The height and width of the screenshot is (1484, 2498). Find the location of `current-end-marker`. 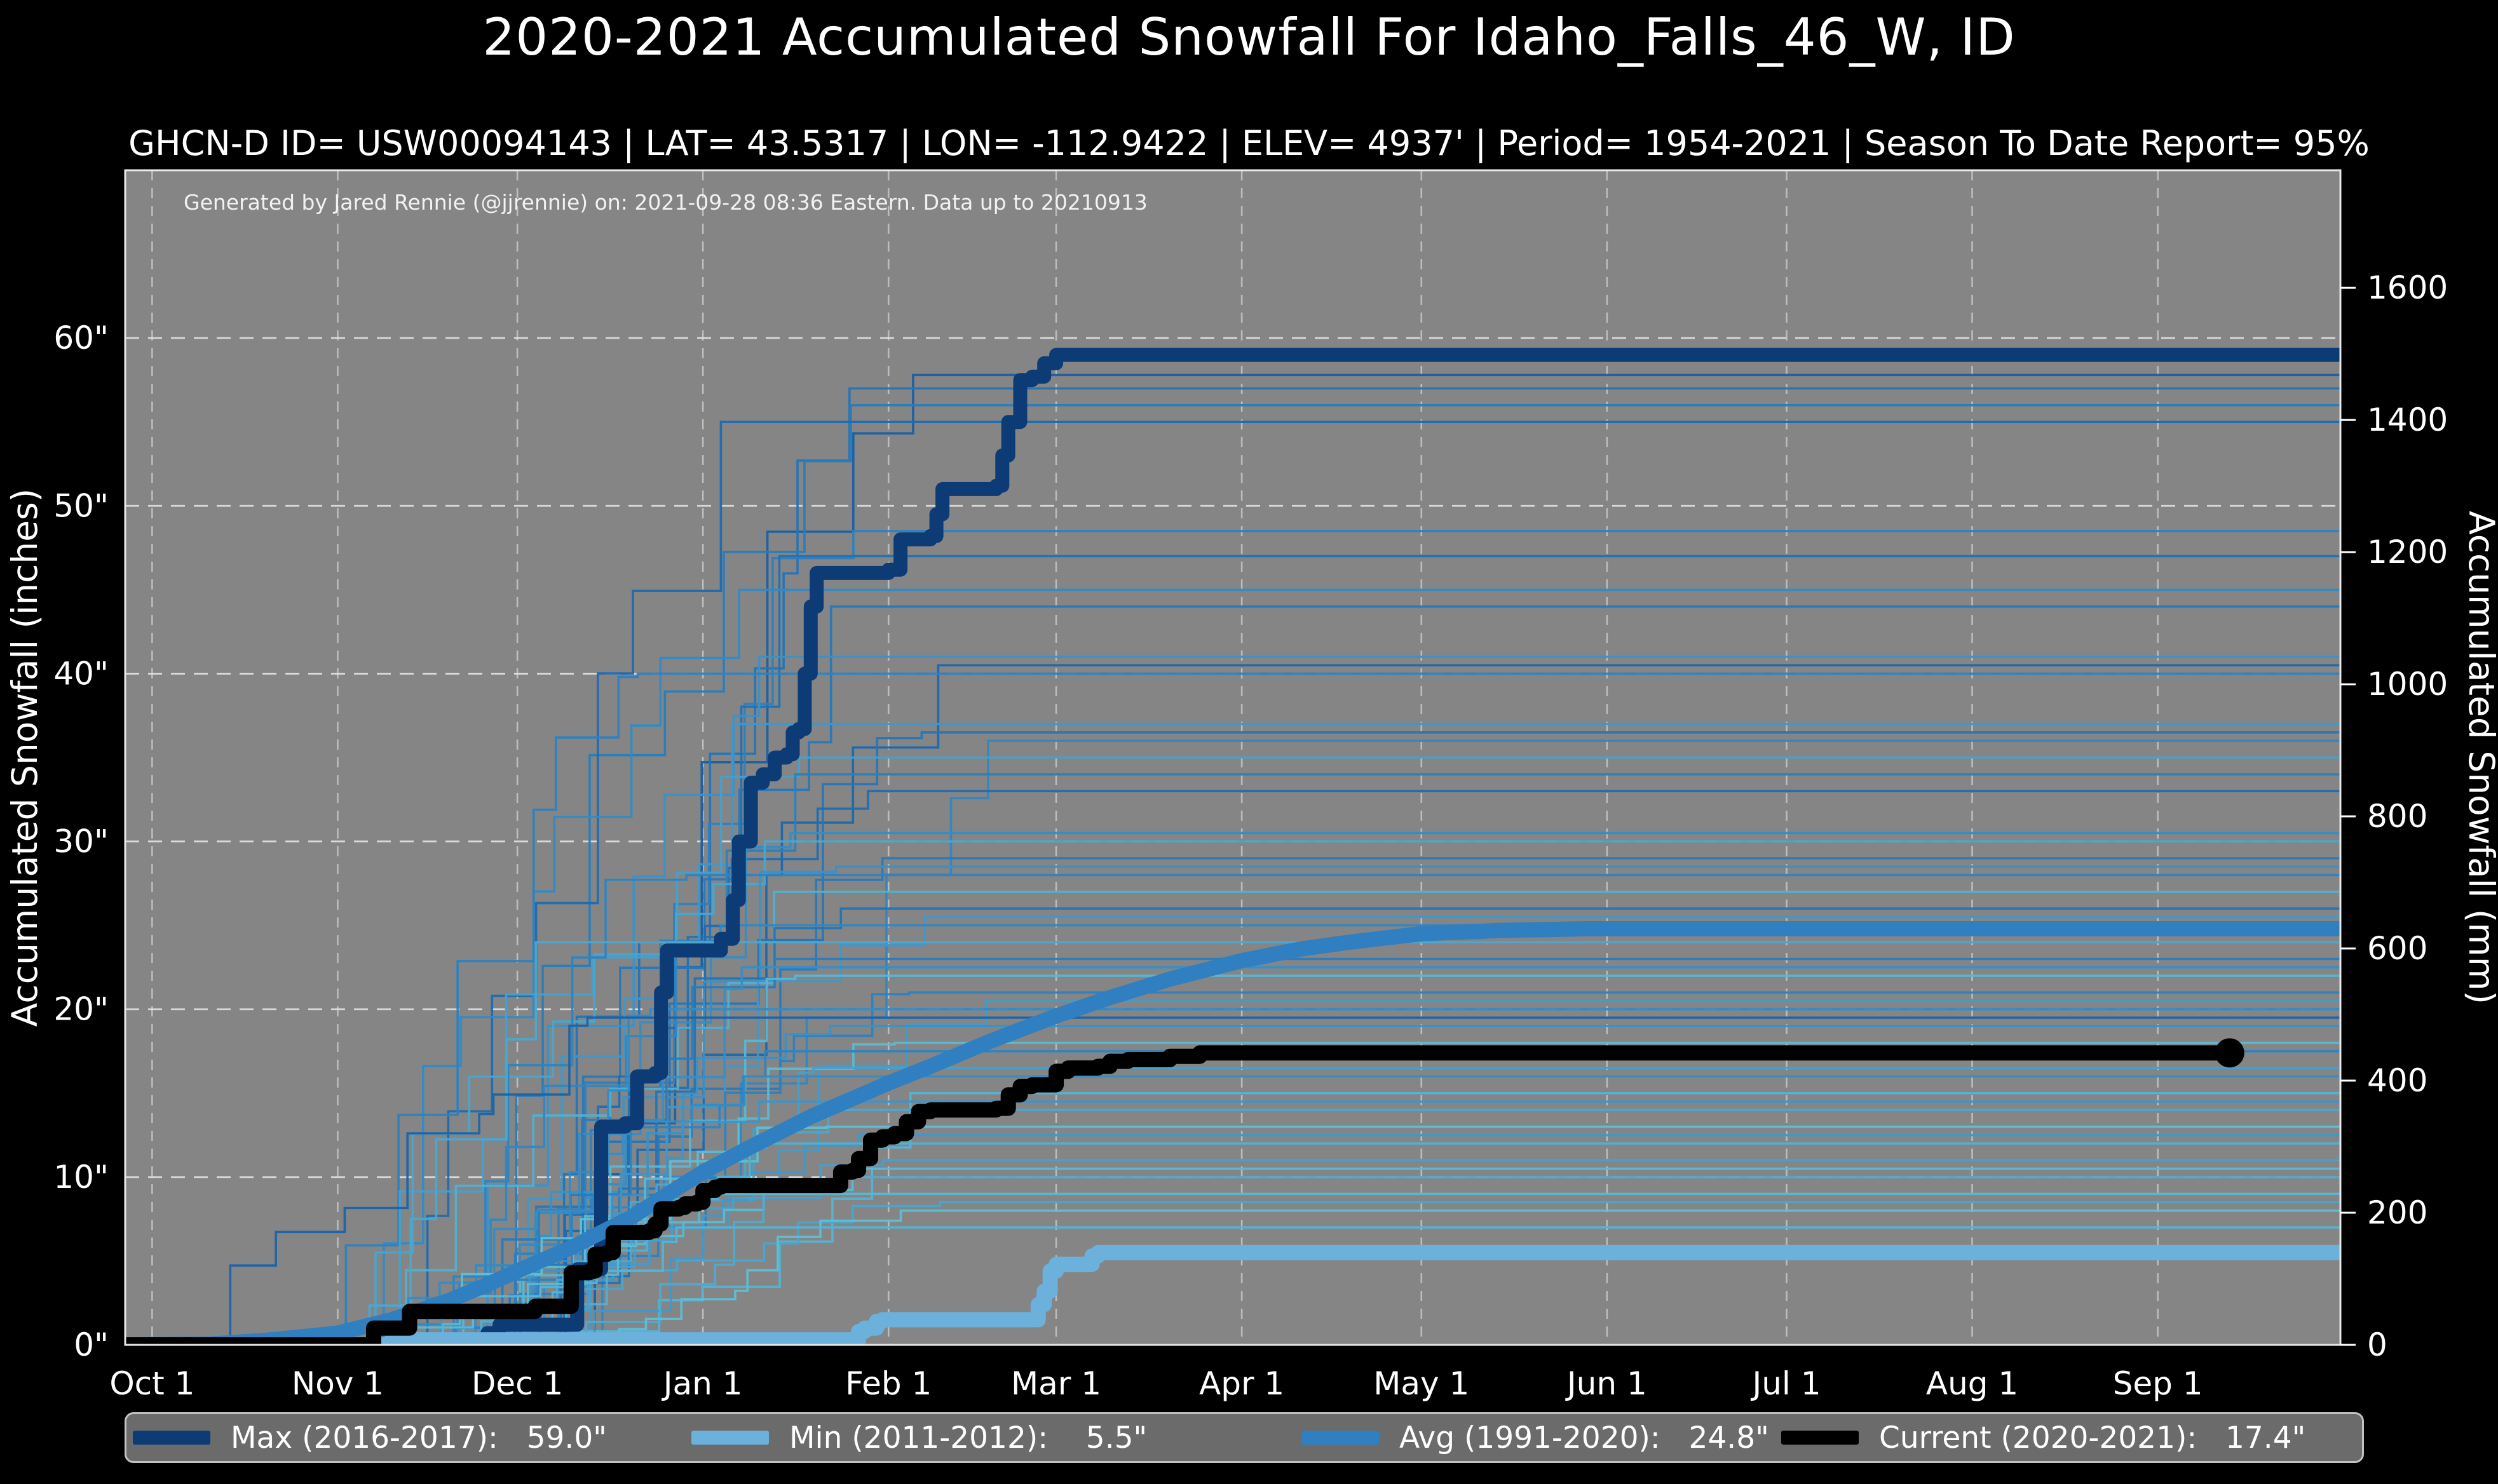

current-end-marker is located at coordinates (2229, 1053).